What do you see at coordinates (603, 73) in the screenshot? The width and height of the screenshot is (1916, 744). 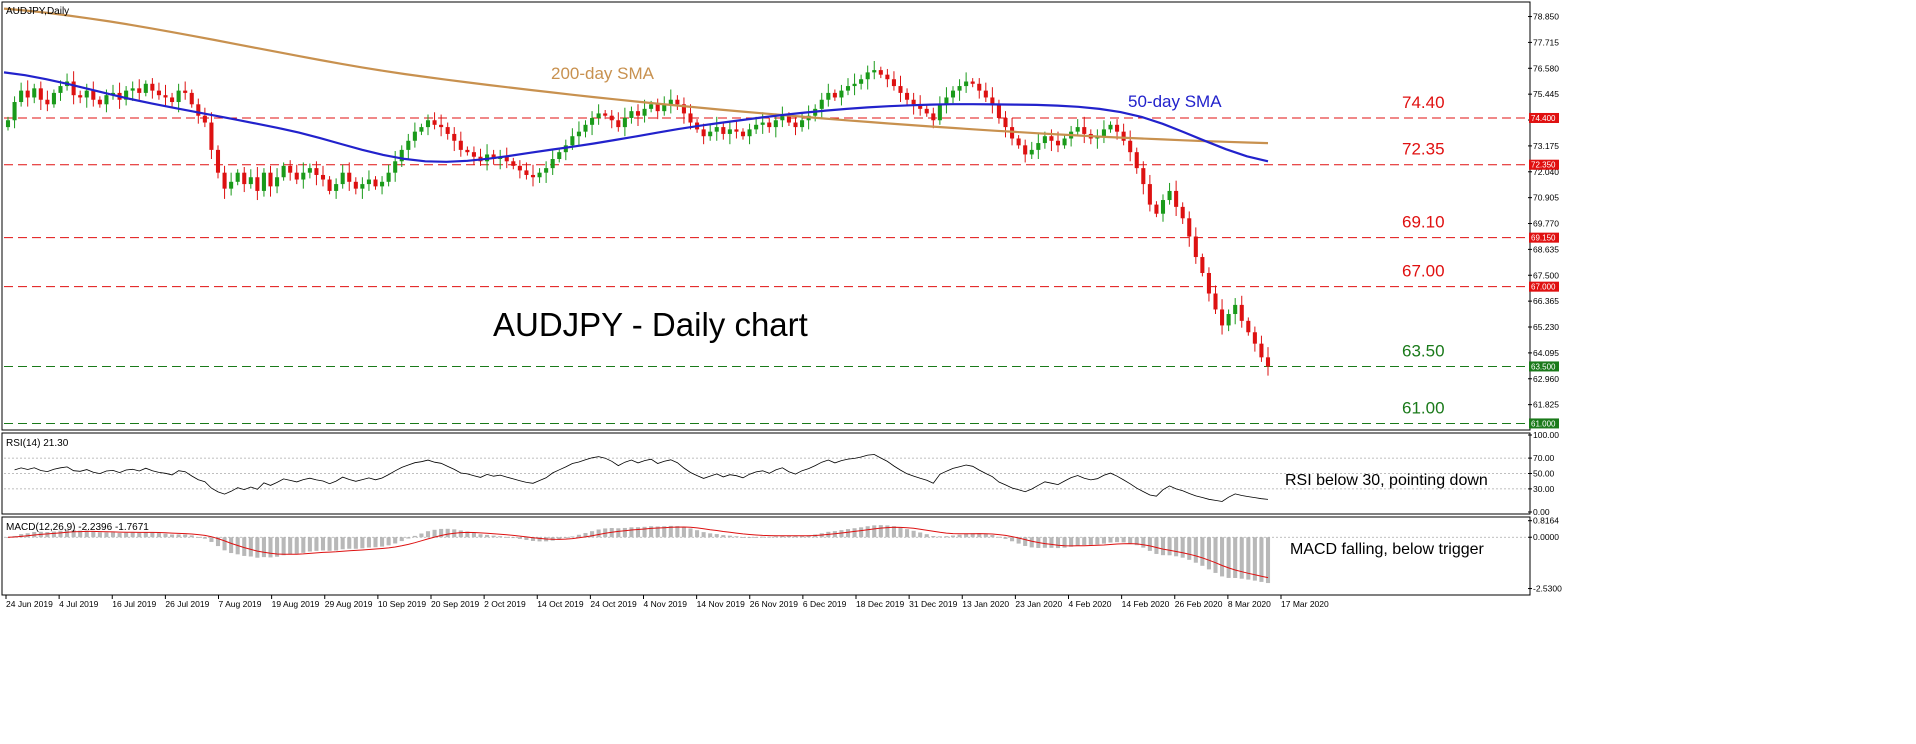 I see `sma200-annotation: 200-day SMA` at bounding box center [603, 73].